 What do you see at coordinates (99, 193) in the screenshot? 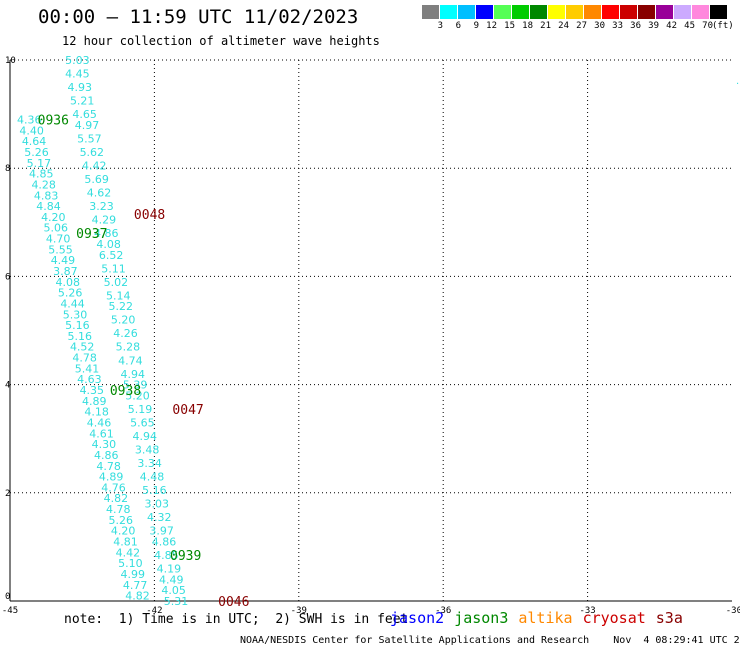
I see `data-point-label: 4.62` at bounding box center [99, 193].